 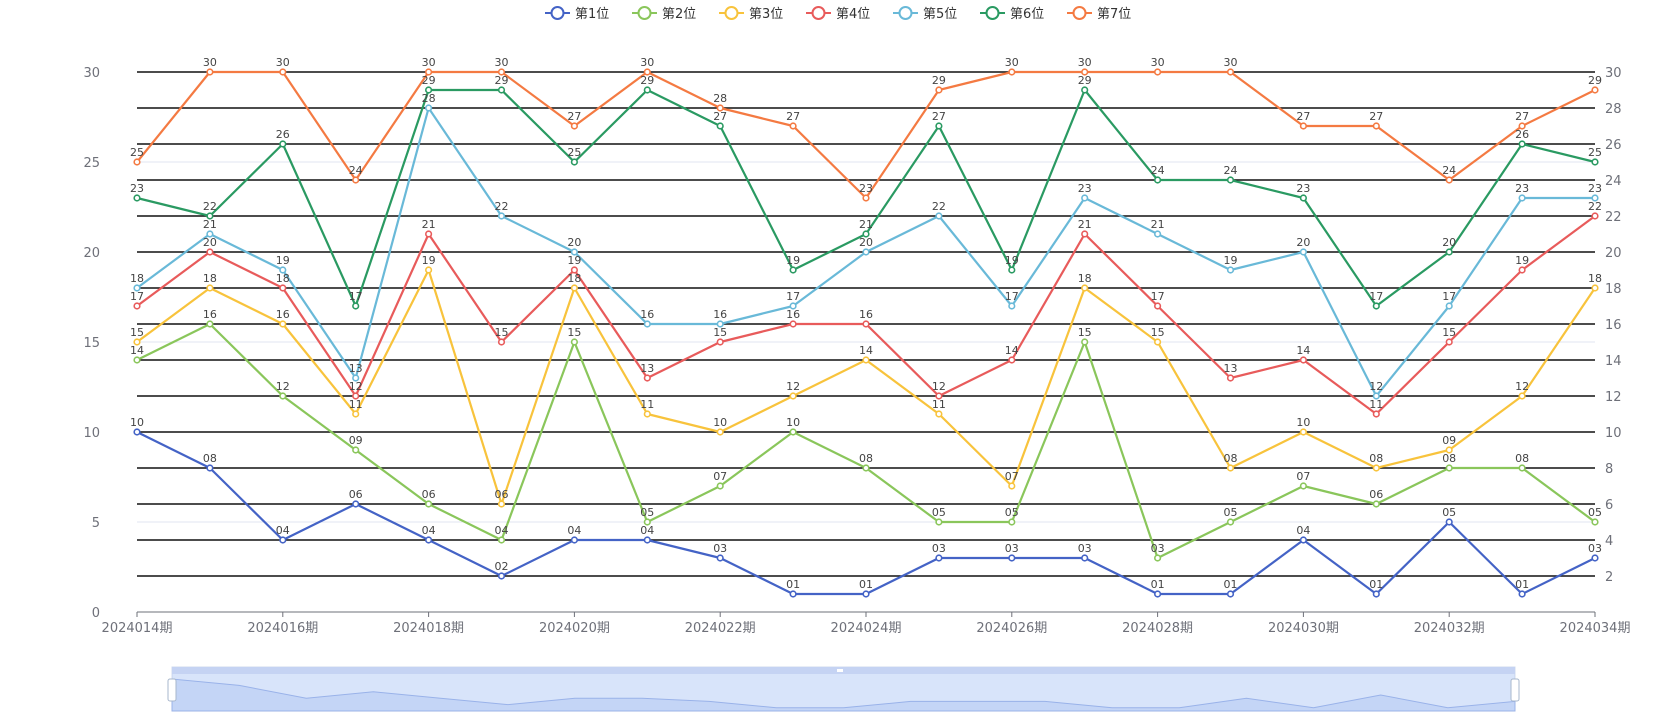 What do you see at coordinates (751, 14) in the screenshot?
I see `legend-item-3: 第3位` at bounding box center [751, 14].